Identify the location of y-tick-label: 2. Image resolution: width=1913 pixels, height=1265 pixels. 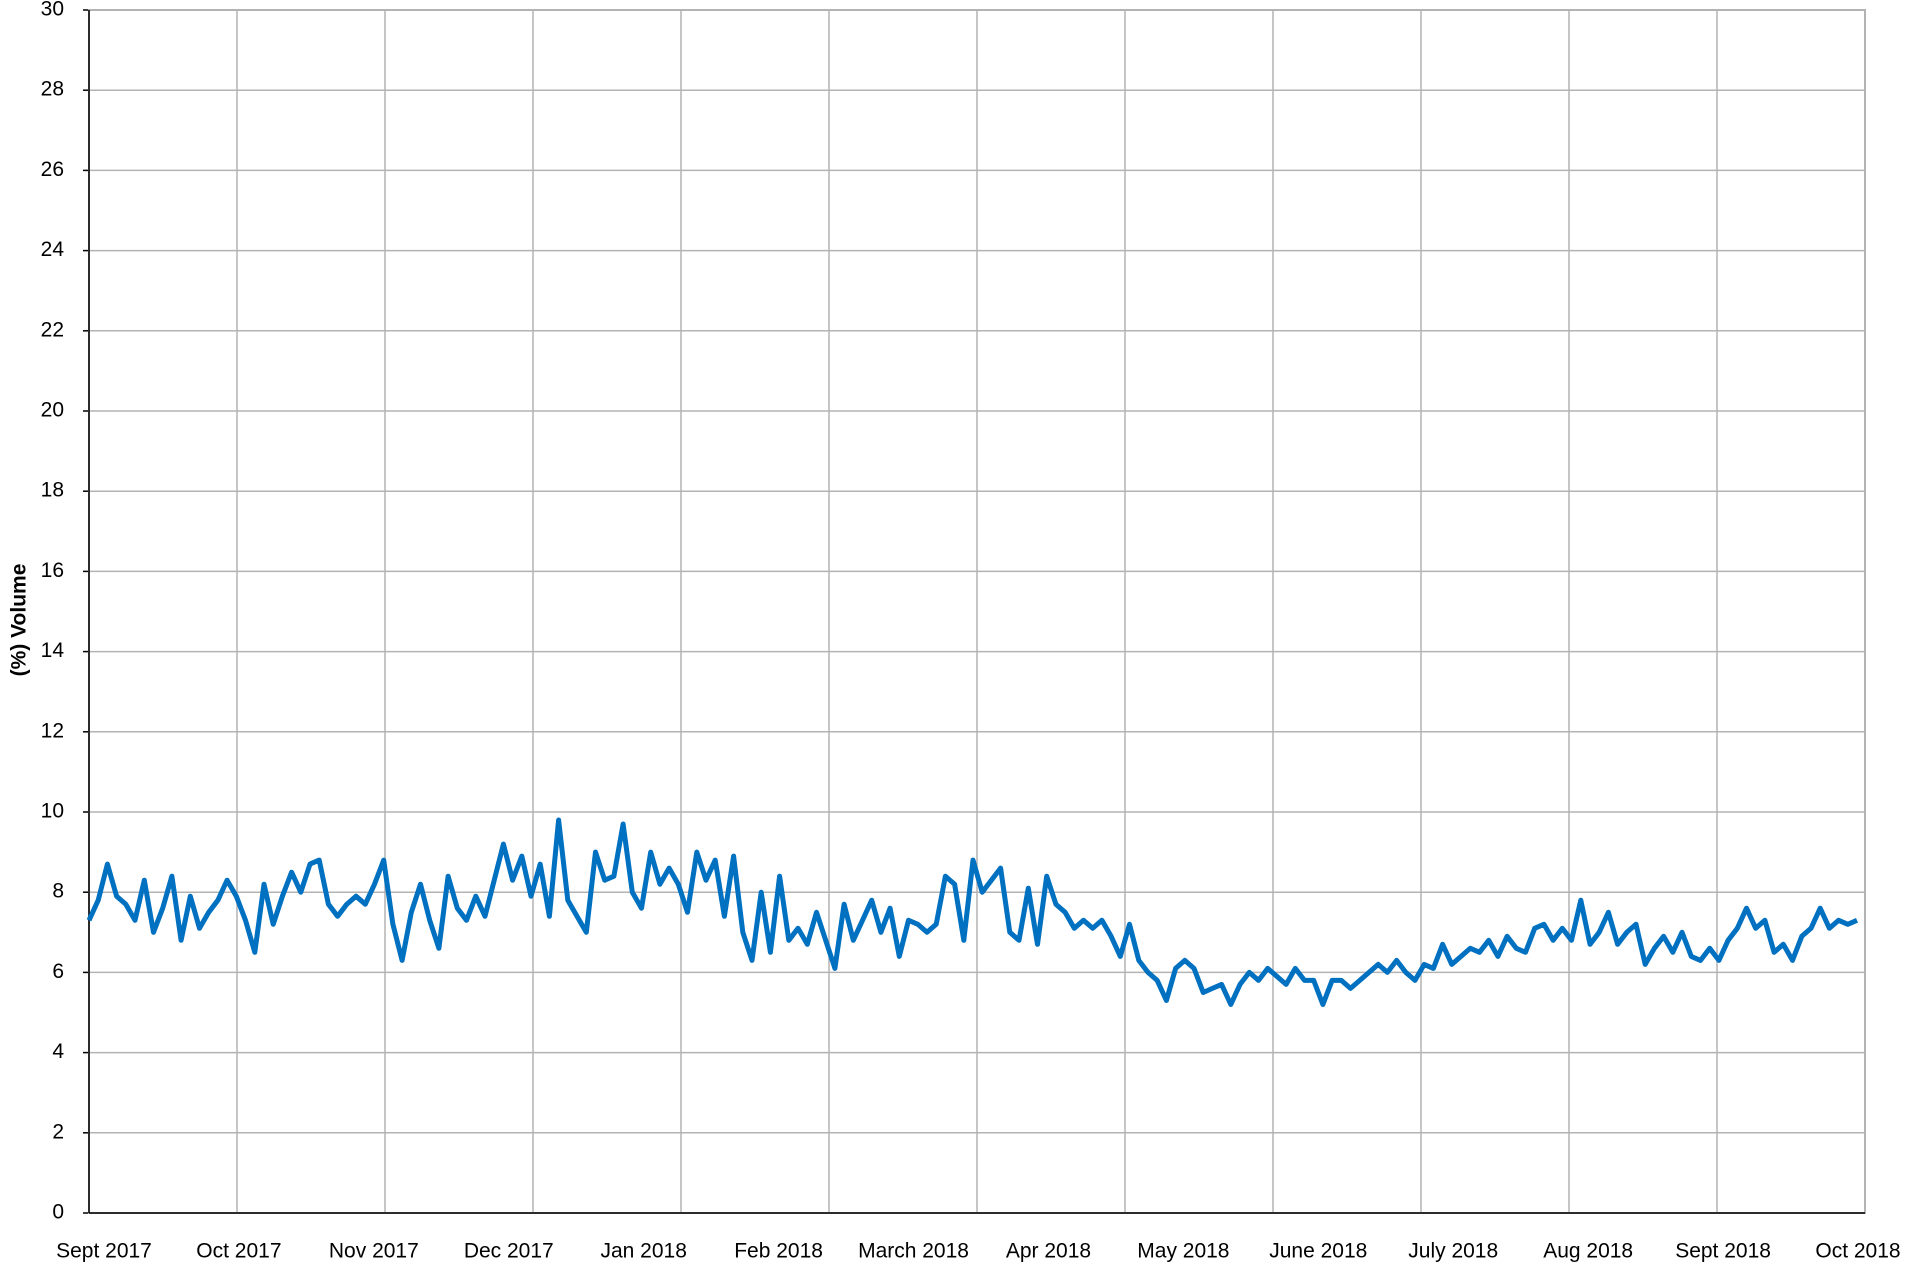
(58, 1131).